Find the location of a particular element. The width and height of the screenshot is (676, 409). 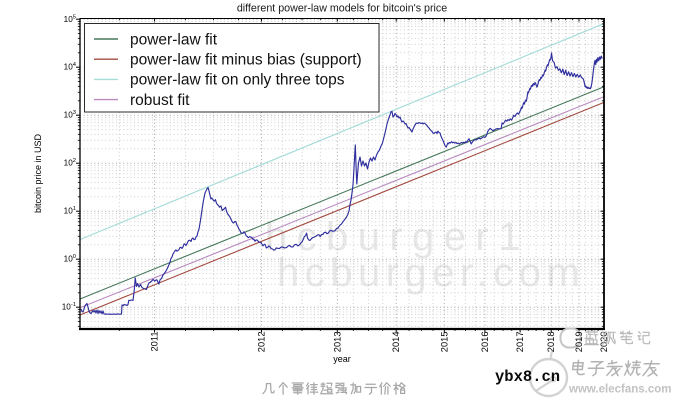

svg-text: 2013 is located at coordinates (337, 342).